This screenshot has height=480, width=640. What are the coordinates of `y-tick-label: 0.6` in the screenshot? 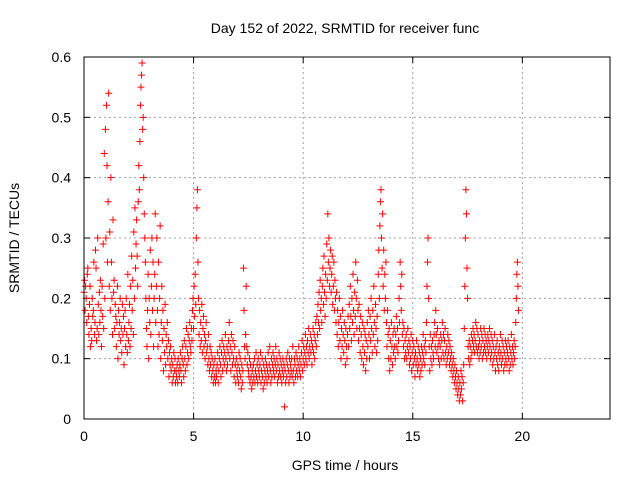 It's located at (62, 57).